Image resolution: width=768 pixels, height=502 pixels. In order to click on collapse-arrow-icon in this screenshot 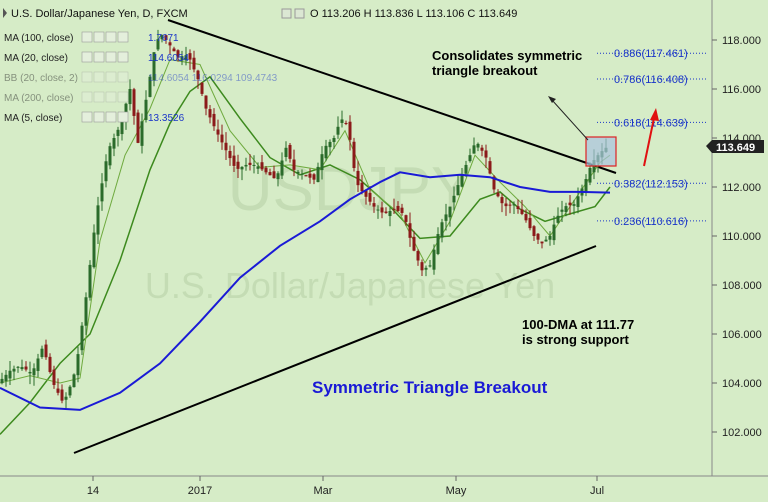, I will do `click(5, 13)`.